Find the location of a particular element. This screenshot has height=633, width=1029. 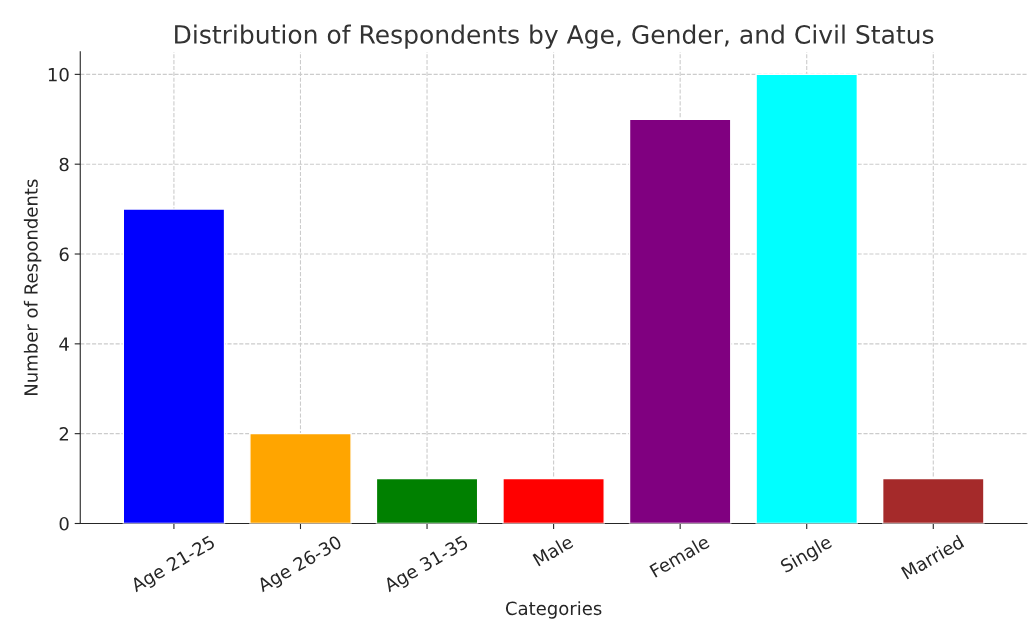

y-tick-label: 10 is located at coordinates (58, 74).